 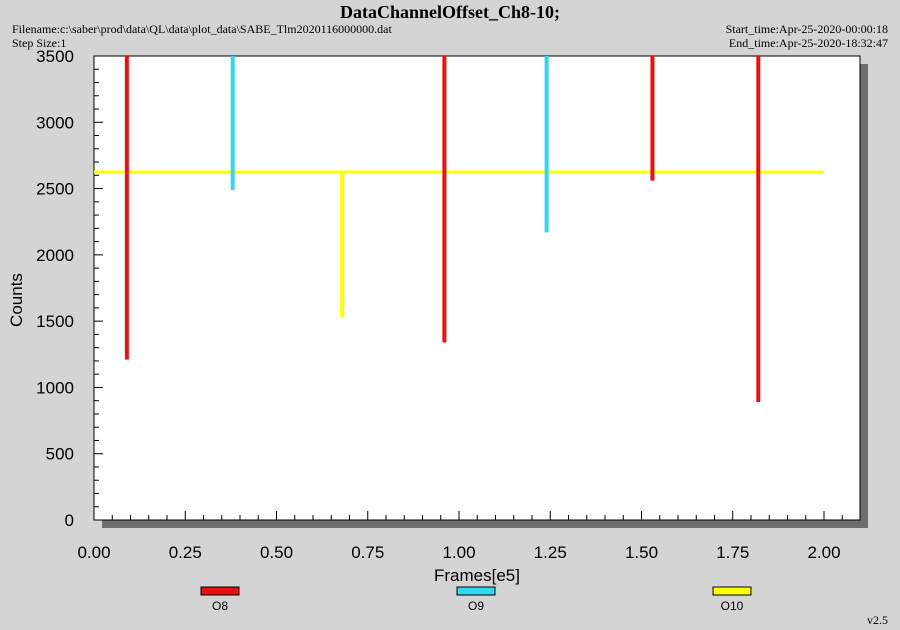 I want to click on end-time-label: End_time:Apr-25-2020-18:32:47, so click(x=808, y=43).